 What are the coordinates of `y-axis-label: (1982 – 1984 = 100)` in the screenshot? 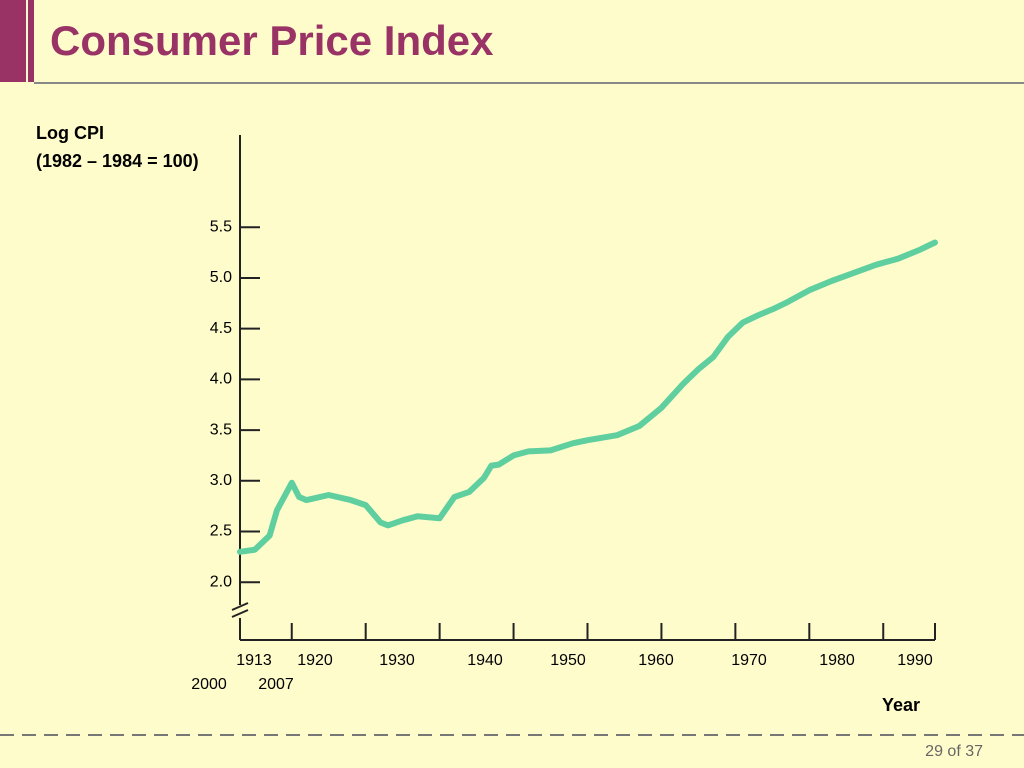 It's located at (117, 161).